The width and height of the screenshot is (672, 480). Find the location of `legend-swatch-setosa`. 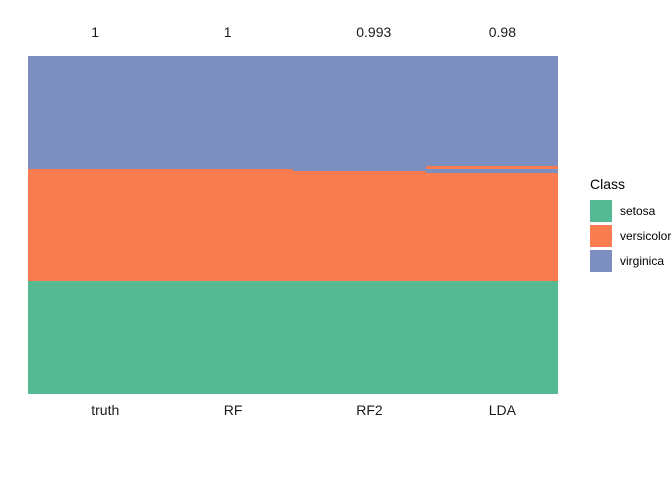

legend-swatch-setosa is located at coordinates (601, 211).